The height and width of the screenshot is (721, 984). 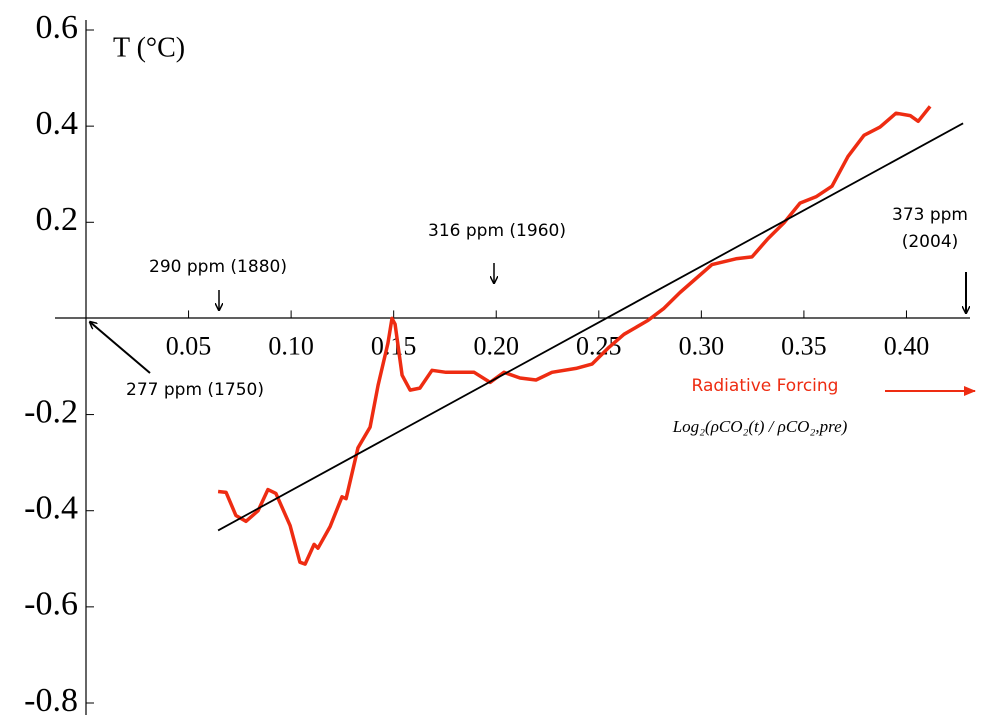 What do you see at coordinates (51, 700) in the screenshot?
I see `y-tick-label: -0.8` at bounding box center [51, 700].